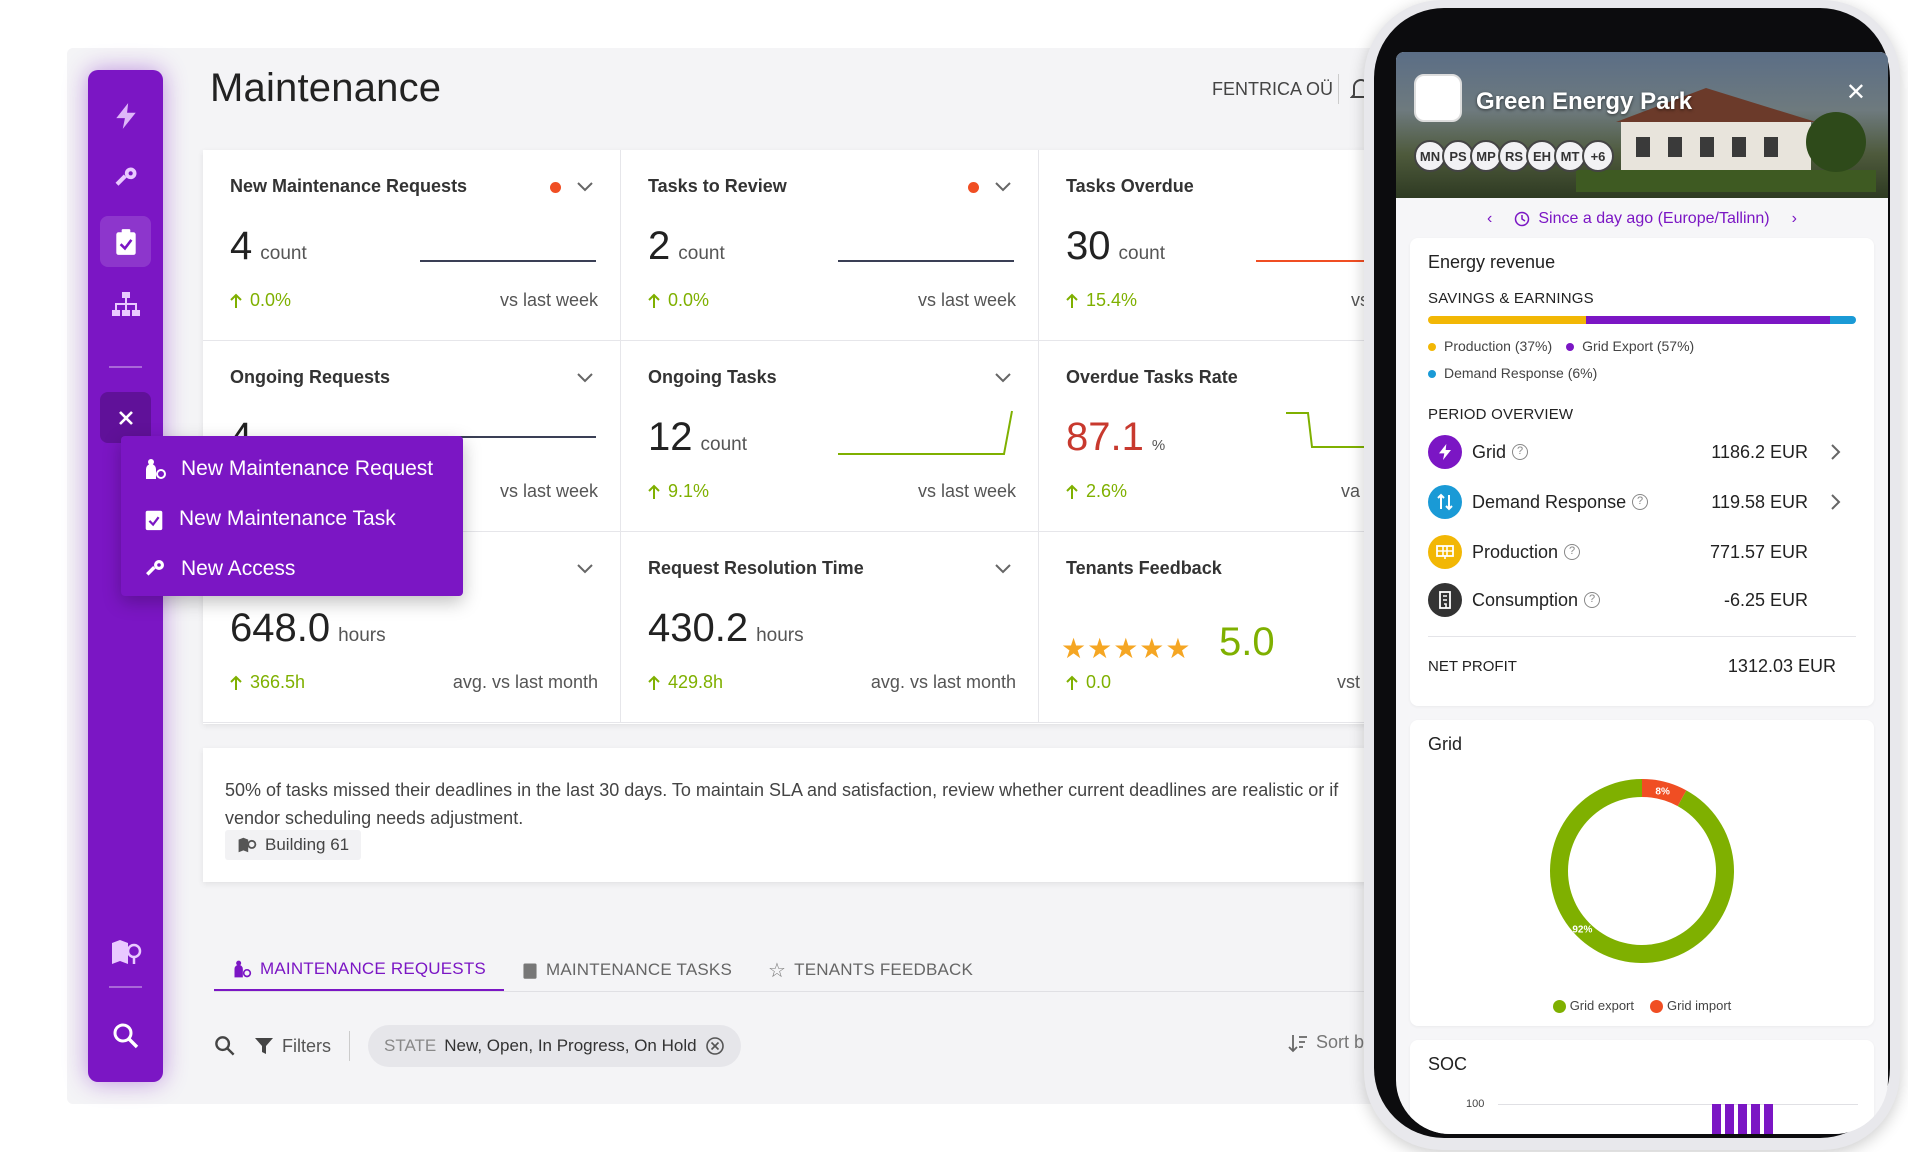 The height and width of the screenshot is (1152, 1908). What do you see at coordinates (1273, 89) in the screenshot?
I see `organization-label: FENTRICA OÜ` at bounding box center [1273, 89].